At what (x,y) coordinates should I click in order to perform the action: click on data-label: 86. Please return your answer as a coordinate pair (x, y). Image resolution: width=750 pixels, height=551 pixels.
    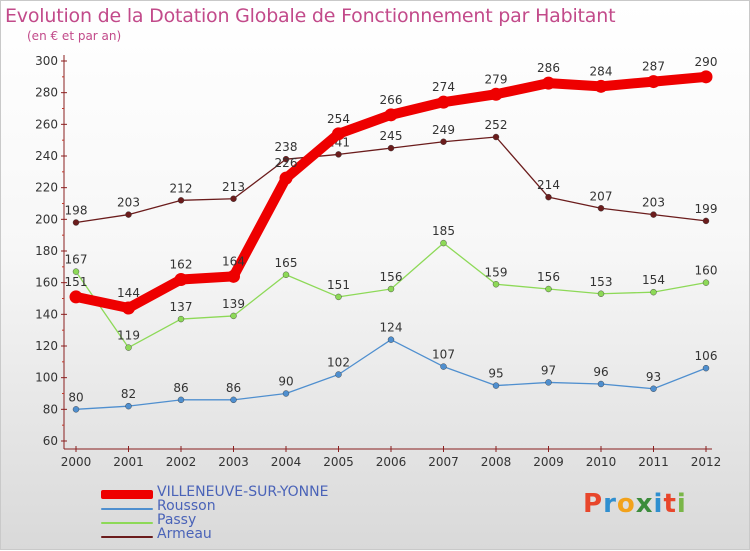
    Looking at the image, I should click on (233, 388).